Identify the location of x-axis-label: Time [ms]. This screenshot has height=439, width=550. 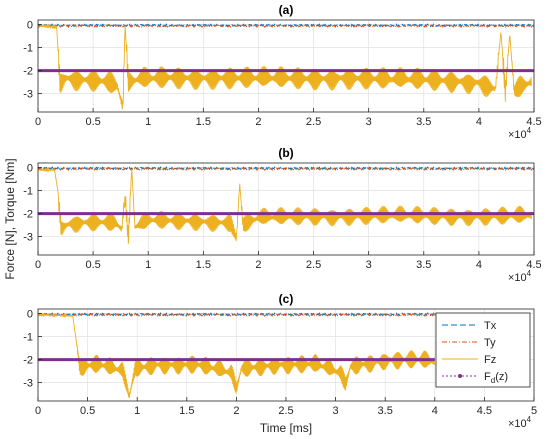
(286, 428).